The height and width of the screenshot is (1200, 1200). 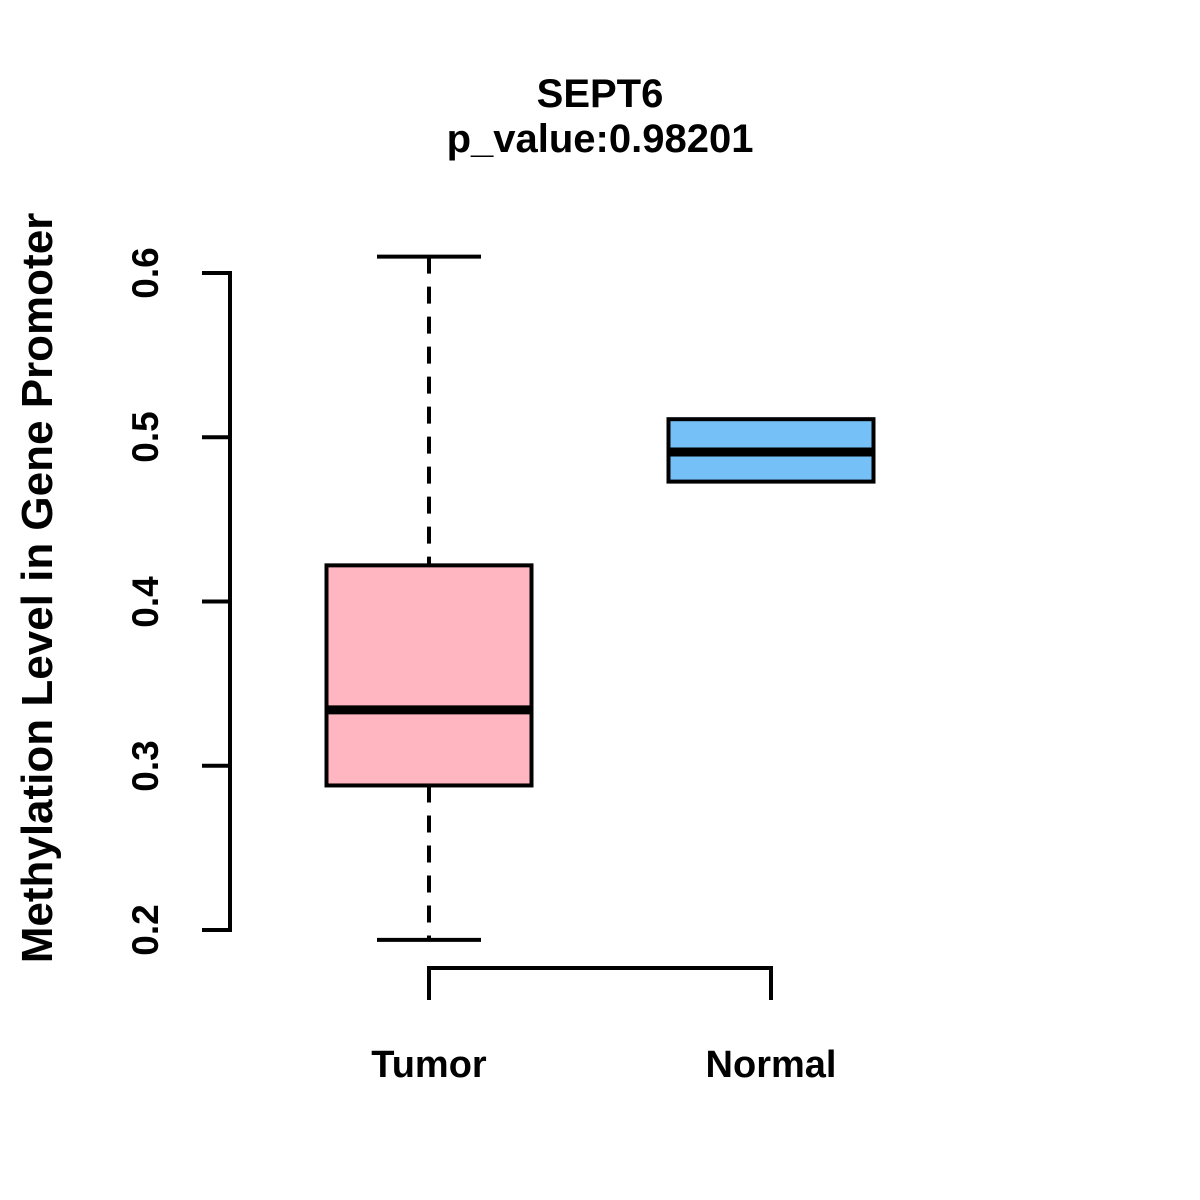 What do you see at coordinates (600, 139) in the screenshot?
I see `chart-subtitle-pvalue: p_value:0.98201` at bounding box center [600, 139].